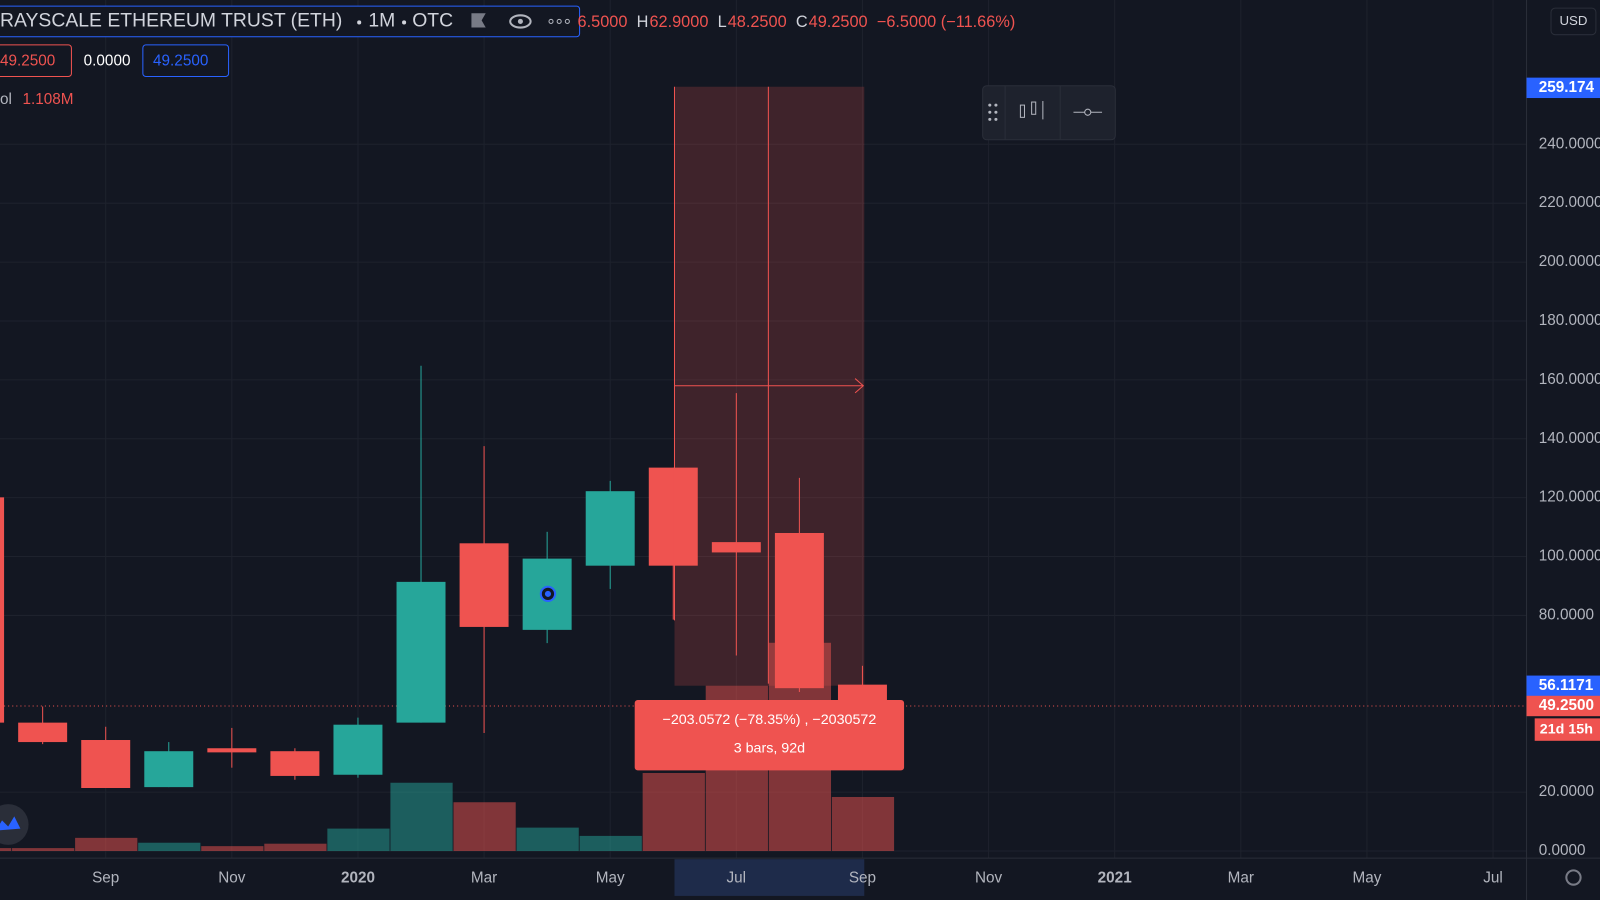 This screenshot has height=900, width=1600. What do you see at coordinates (1569, 438) in the screenshot?
I see `y-tick-label: 140.0000` at bounding box center [1569, 438].